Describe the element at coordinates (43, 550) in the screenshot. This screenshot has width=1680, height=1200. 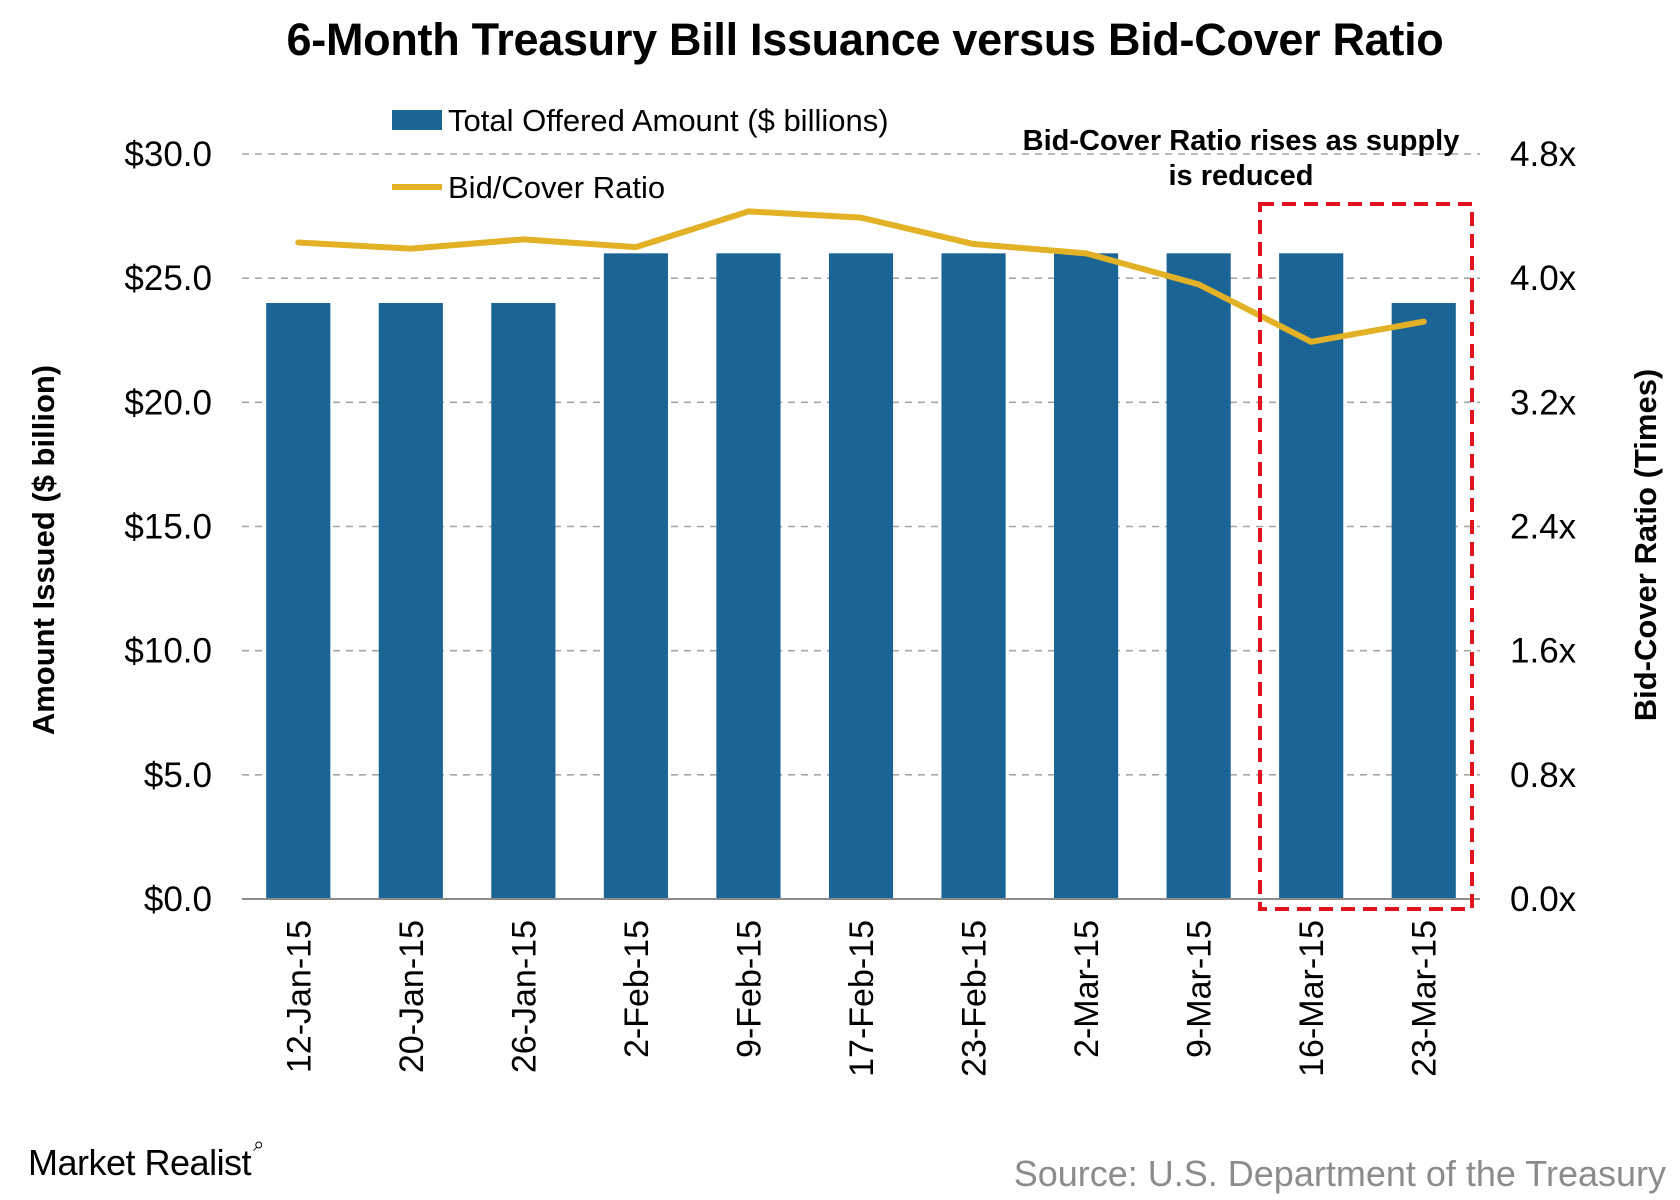
I see `left-axis-title: Amount Issued ($ billion)` at that location.